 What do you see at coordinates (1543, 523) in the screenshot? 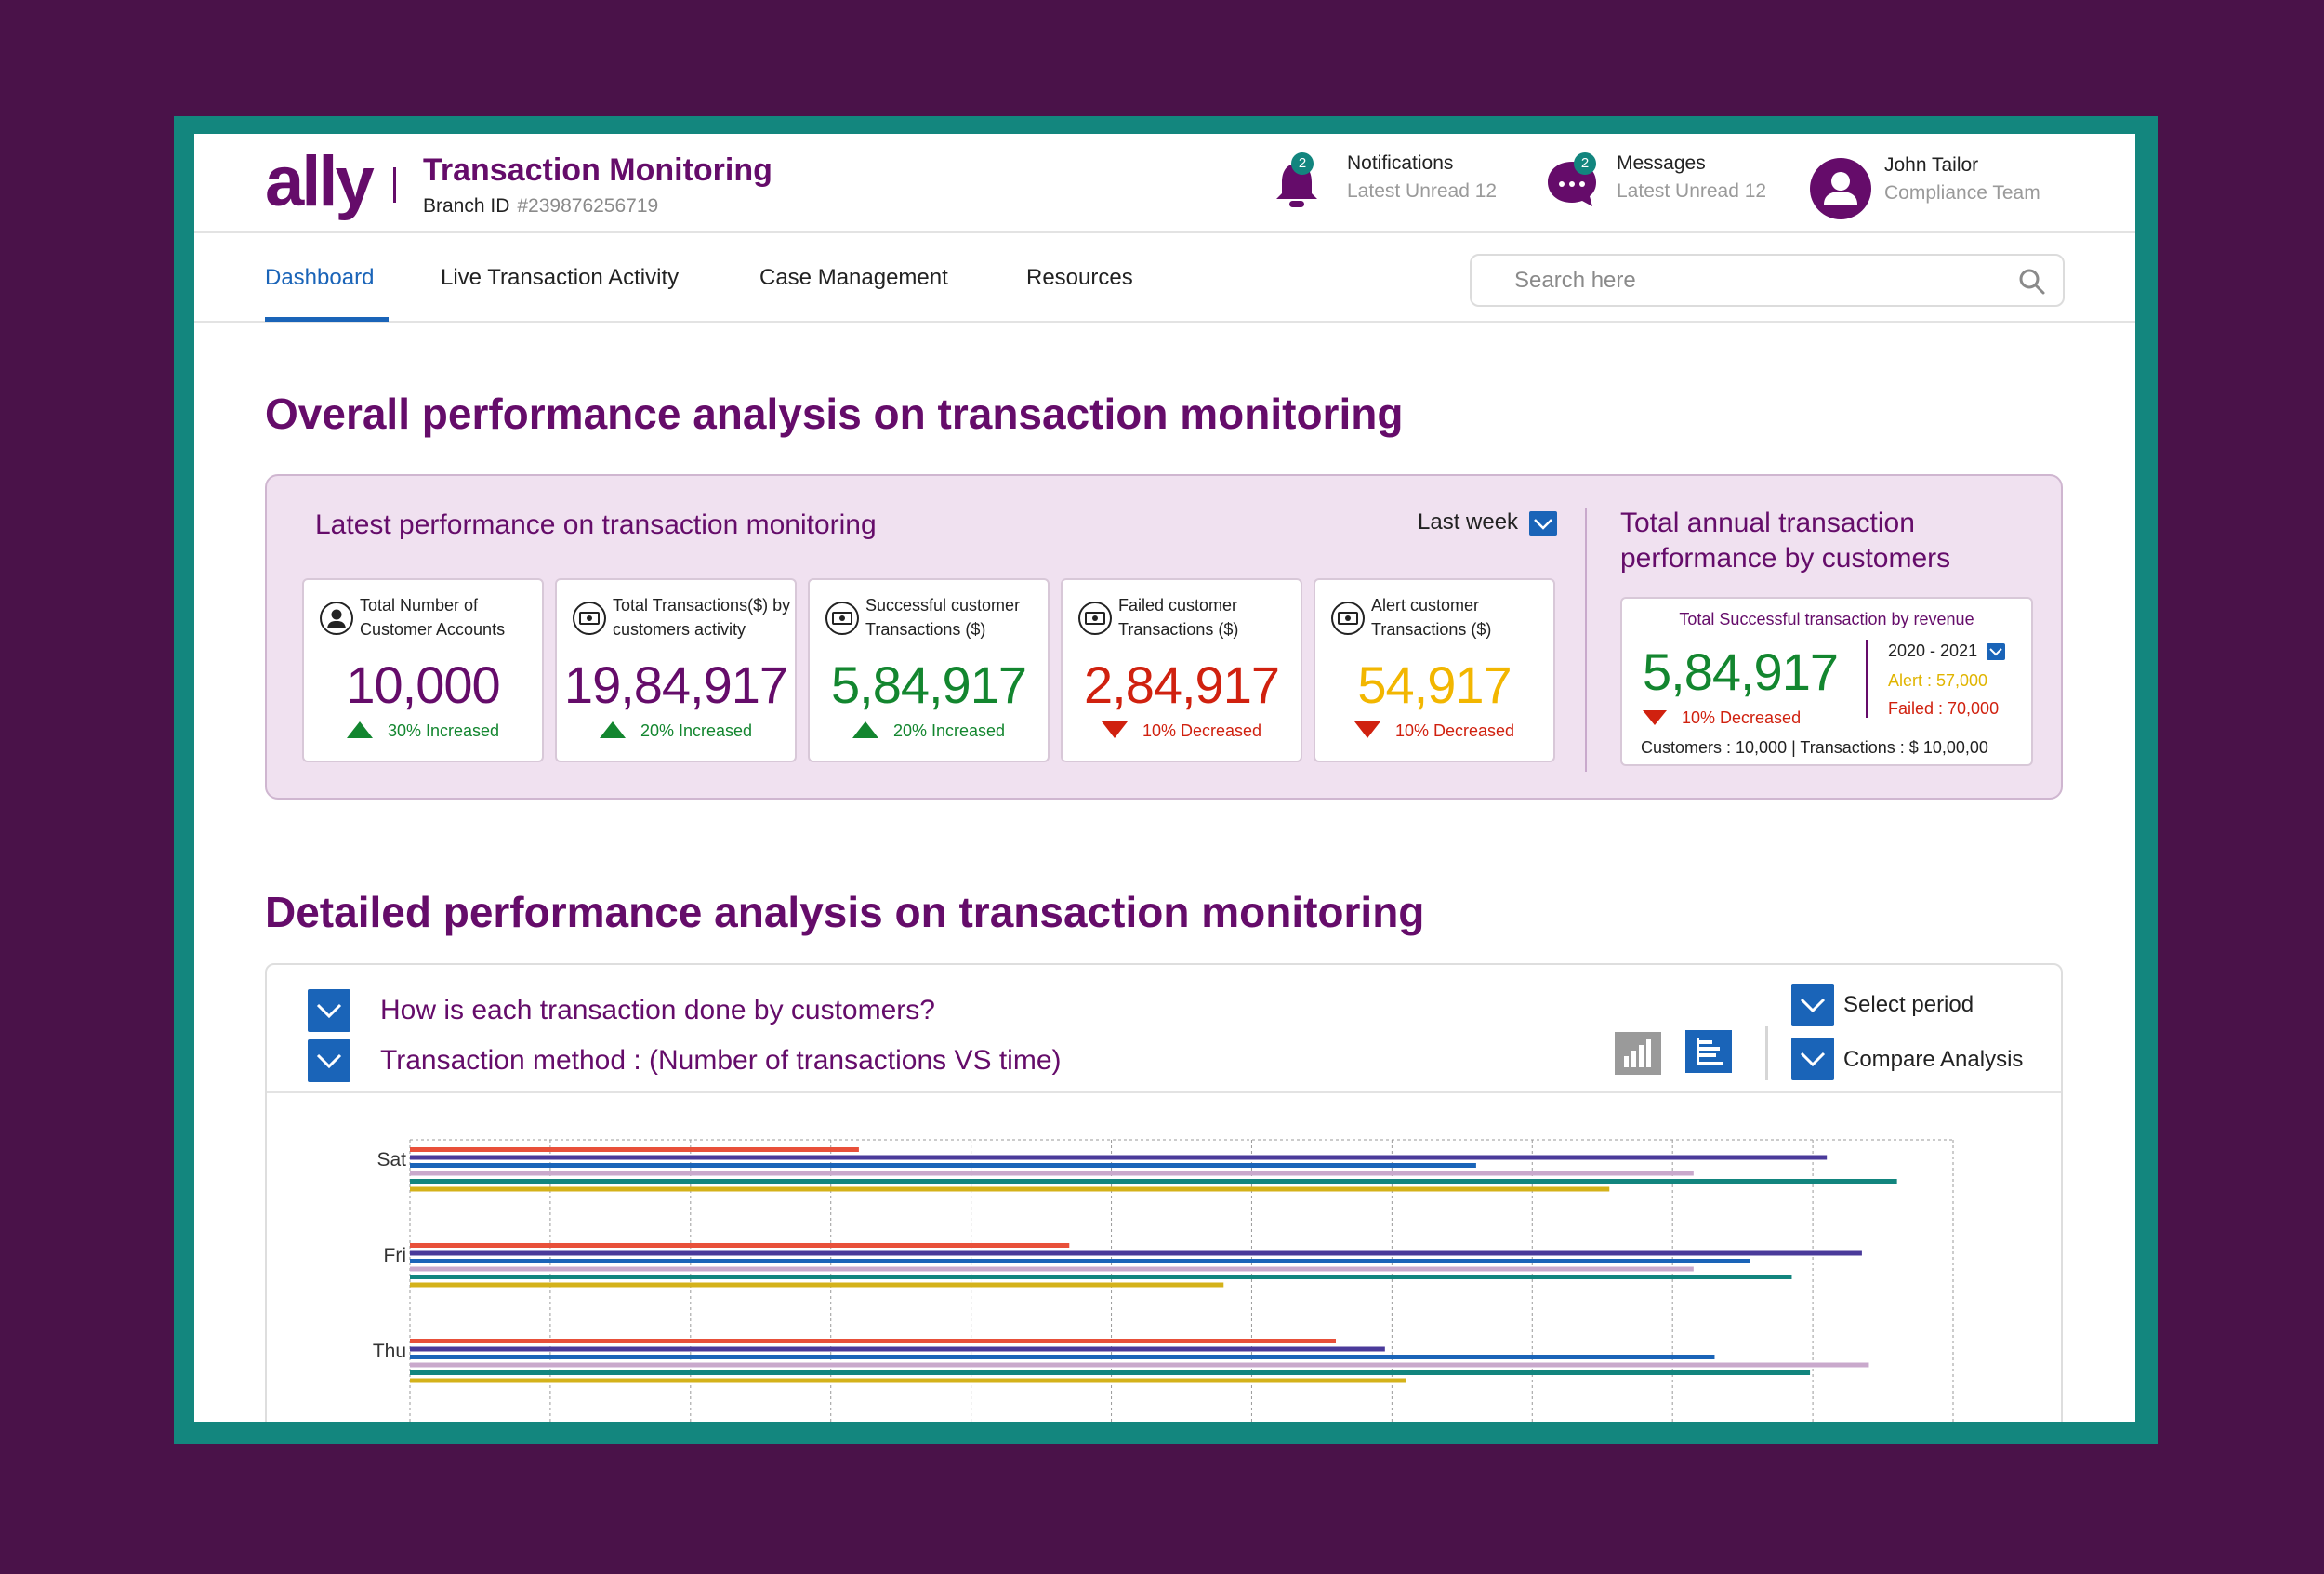
I see `period-dropdown-icon` at bounding box center [1543, 523].